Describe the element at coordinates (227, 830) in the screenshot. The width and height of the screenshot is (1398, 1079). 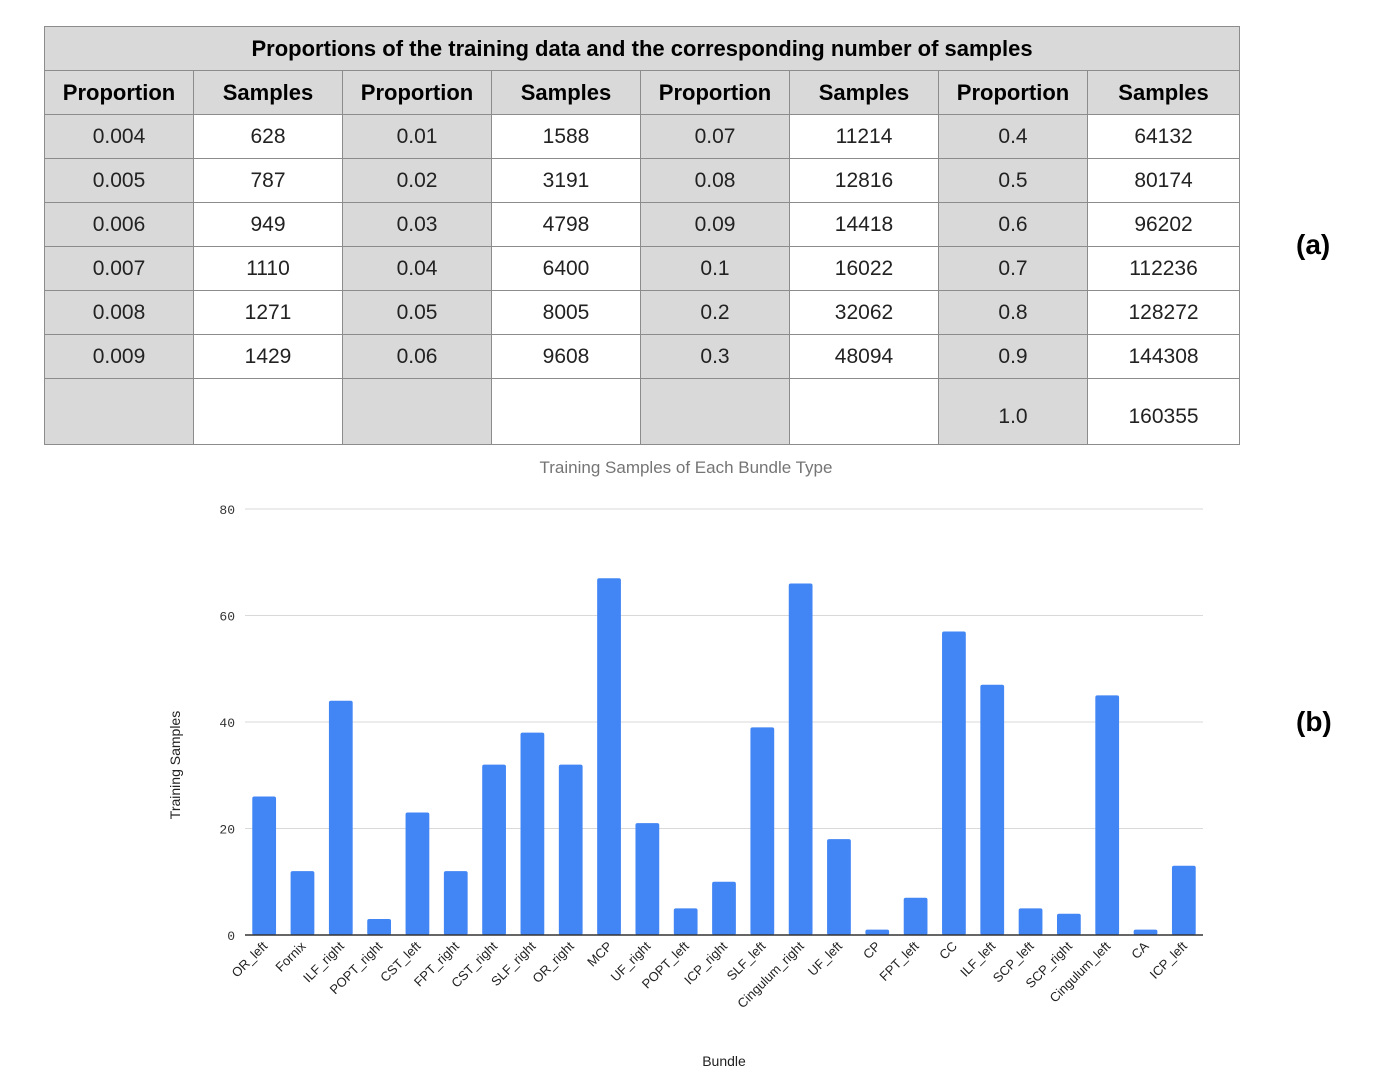
I see `y-tick-label: 20` at that location.